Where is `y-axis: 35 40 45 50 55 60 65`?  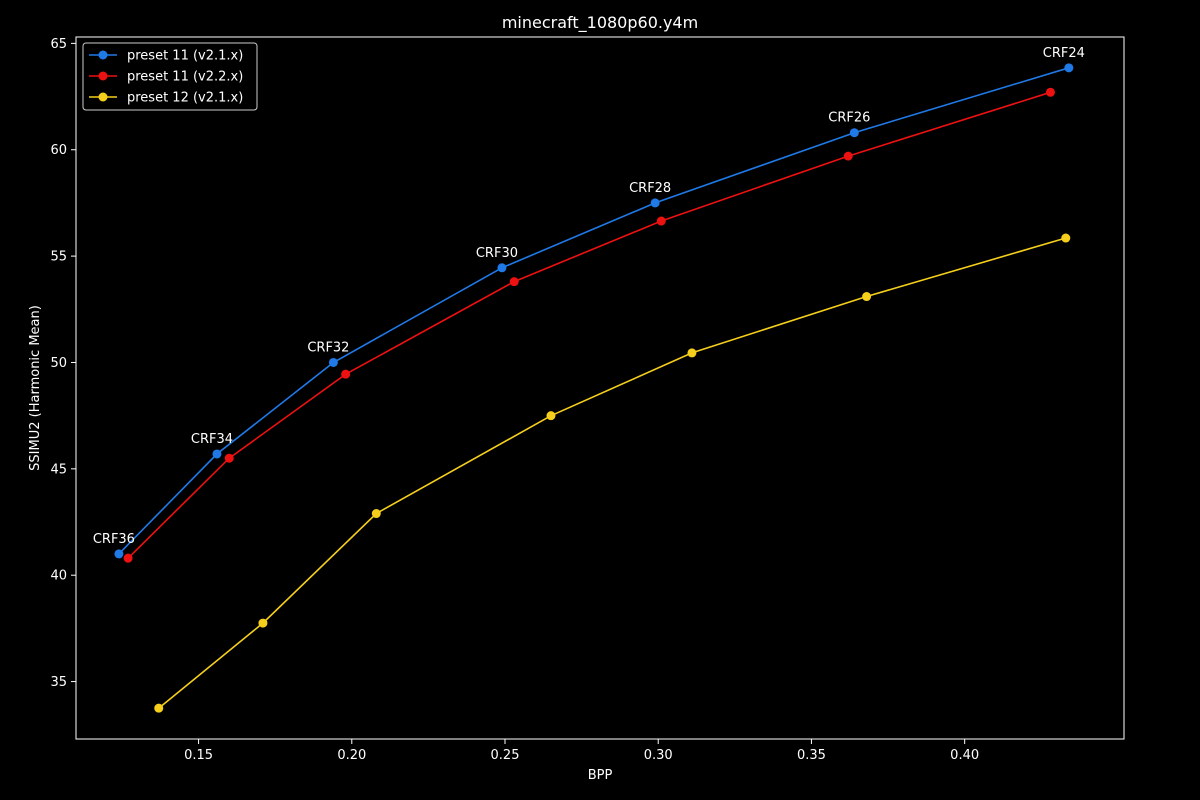 y-axis: 35 40 45 50 55 60 65 is located at coordinates (63, 363).